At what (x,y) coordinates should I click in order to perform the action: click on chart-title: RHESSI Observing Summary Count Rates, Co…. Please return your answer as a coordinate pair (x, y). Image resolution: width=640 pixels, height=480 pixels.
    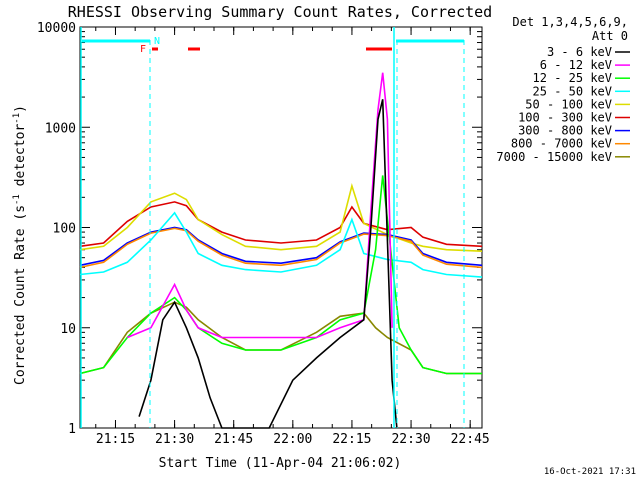
    Looking at the image, I should click on (280, 12).